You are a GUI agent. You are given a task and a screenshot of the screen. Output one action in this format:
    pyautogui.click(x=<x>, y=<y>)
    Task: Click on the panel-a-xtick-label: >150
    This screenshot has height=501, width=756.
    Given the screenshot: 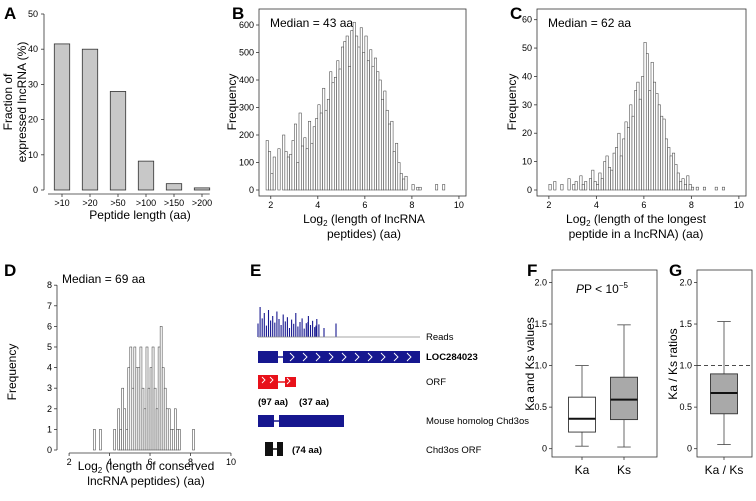 What is the action you would take?
    pyautogui.click(x=174, y=203)
    